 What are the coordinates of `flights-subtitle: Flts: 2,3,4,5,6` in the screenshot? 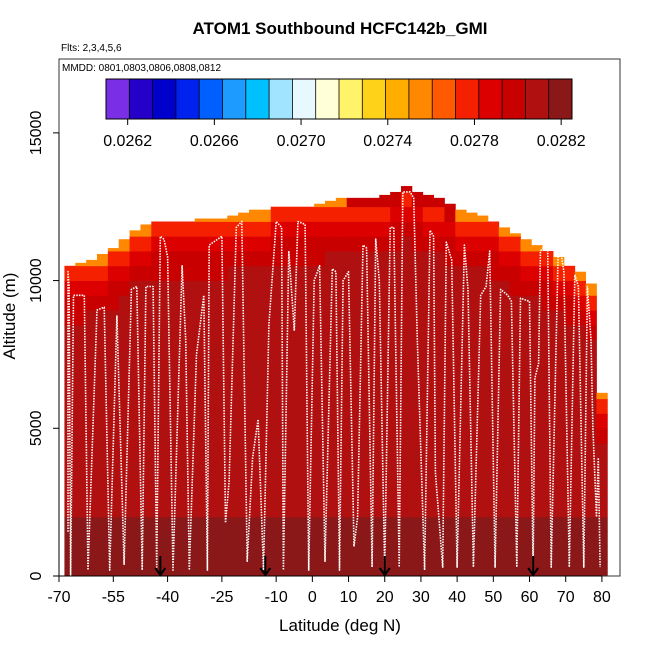 It's located at (91, 48).